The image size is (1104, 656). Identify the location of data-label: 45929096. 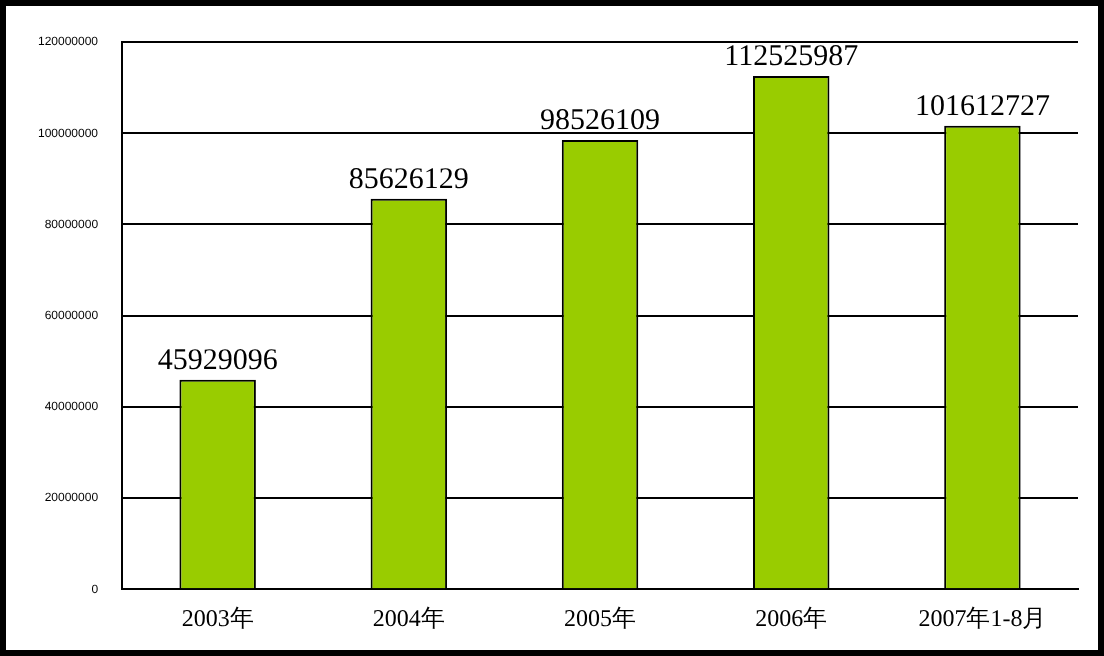
(218, 360).